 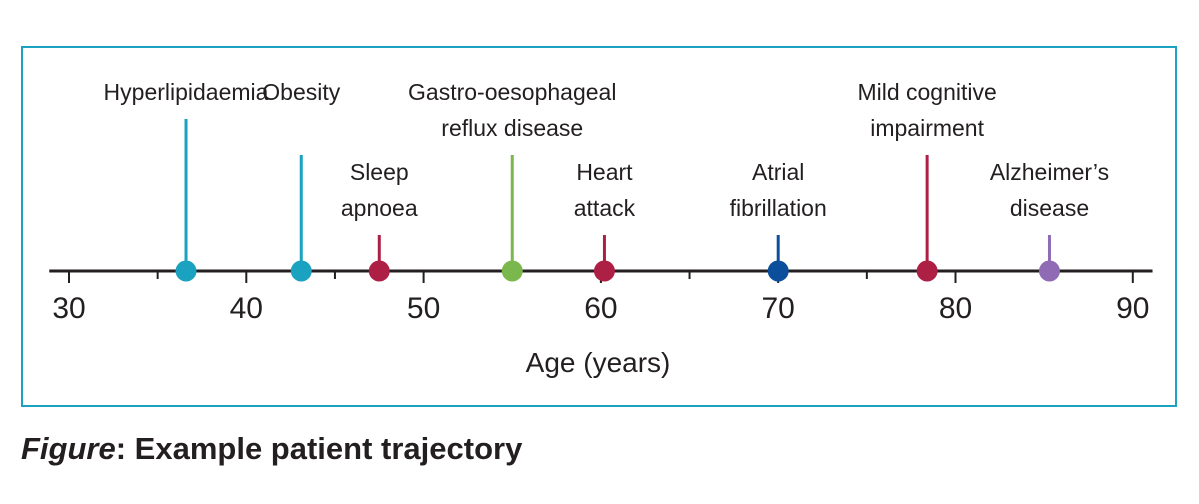 I want to click on tick-label: 40, so click(x=246, y=308).